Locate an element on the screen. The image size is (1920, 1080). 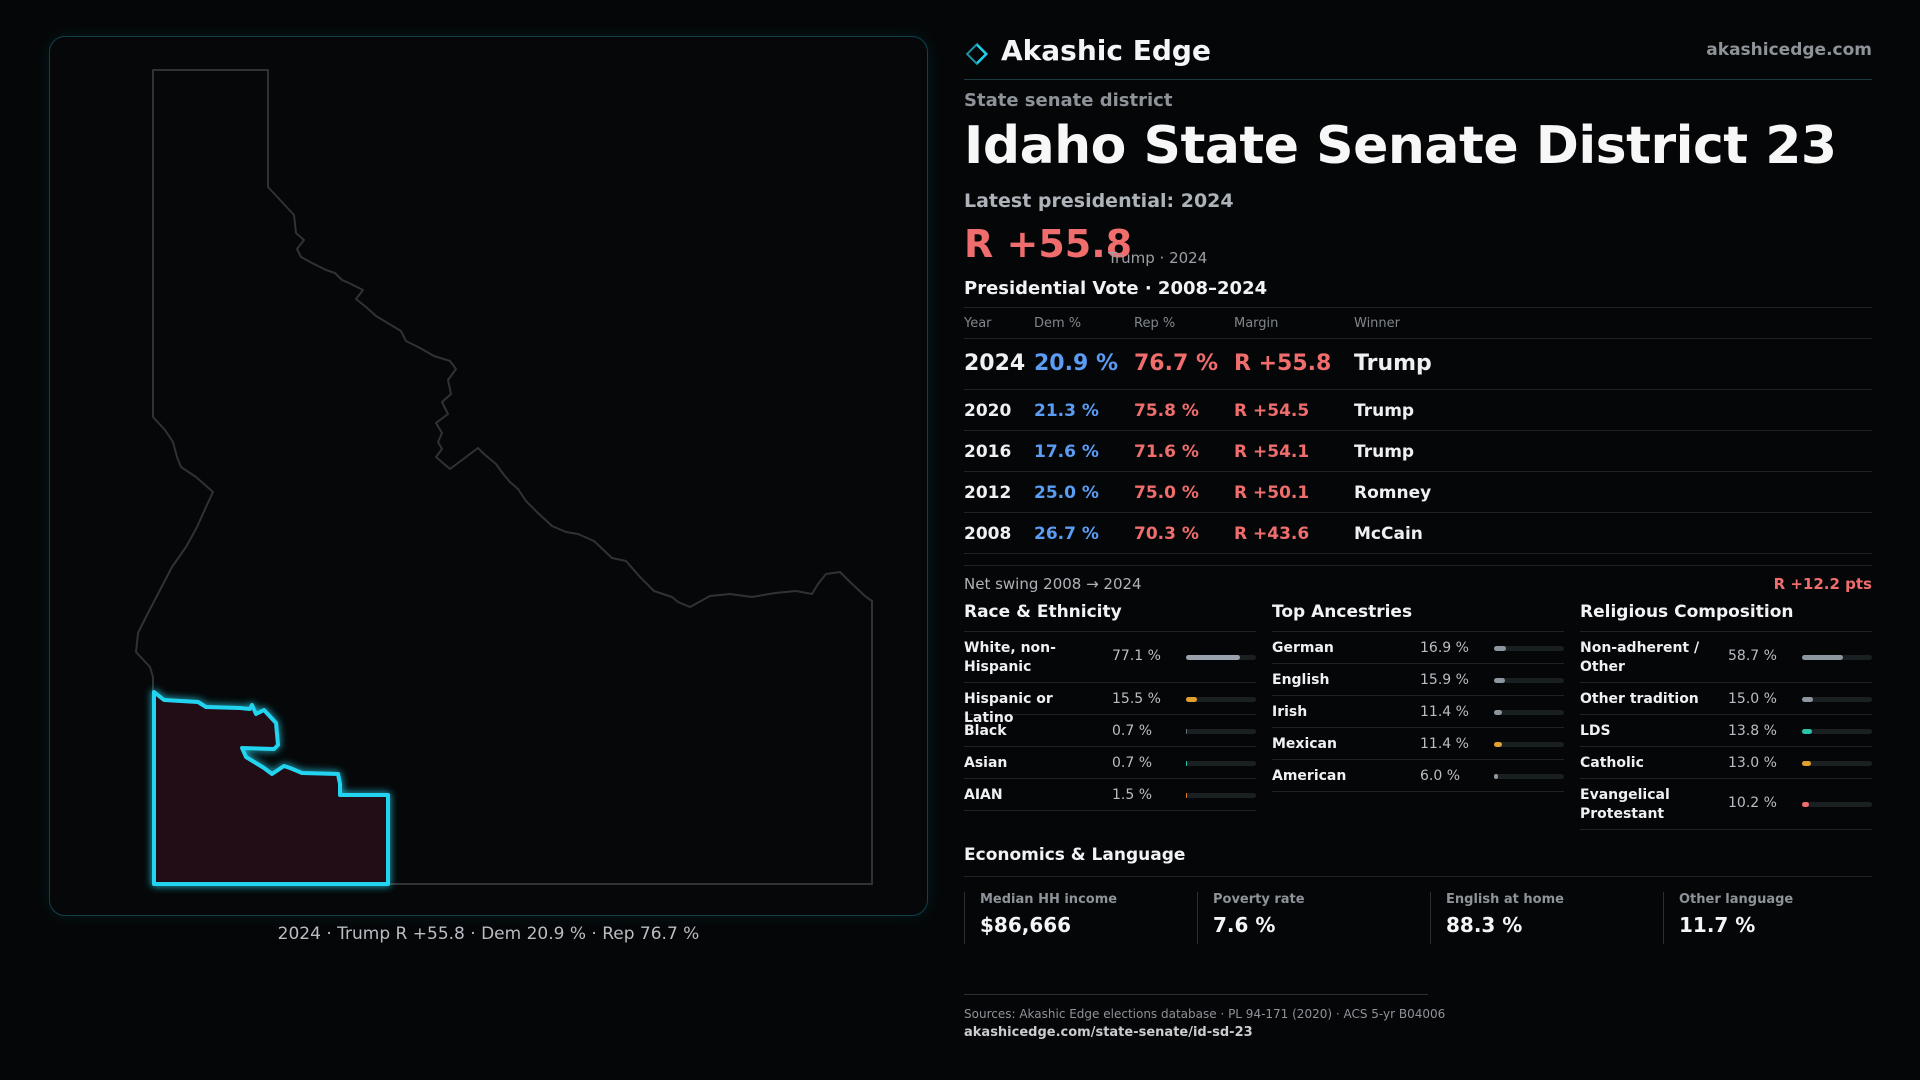
item-value: 16.9 % is located at coordinates (1444, 648).